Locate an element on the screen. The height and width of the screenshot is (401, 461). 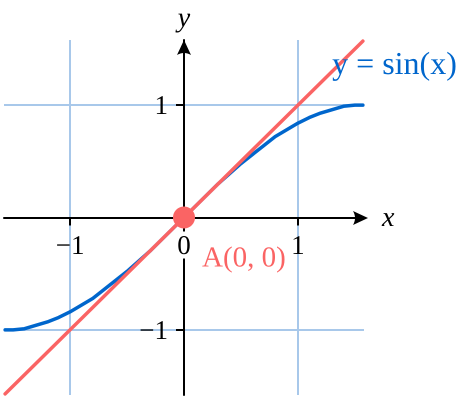
x-axis-title: x is located at coordinates (388, 217).